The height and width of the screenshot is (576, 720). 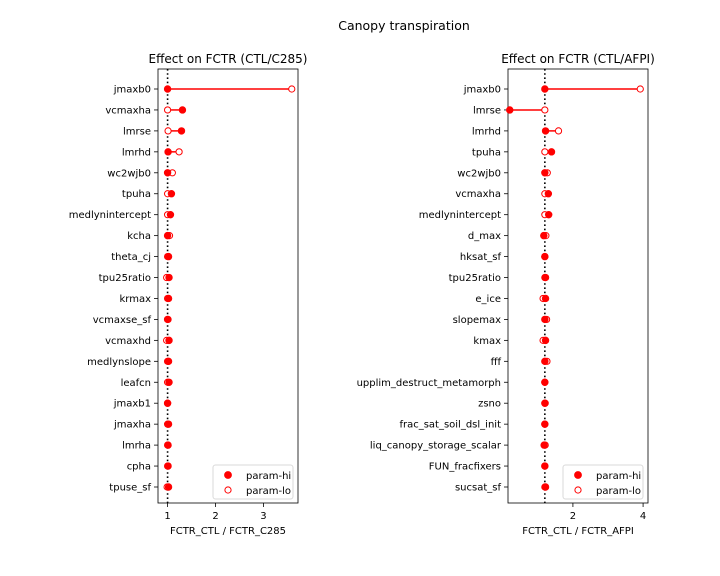 What do you see at coordinates (487, 341) in the screenshot?
I see `y-tick-label: kmax` at bounding box center [487, 341].